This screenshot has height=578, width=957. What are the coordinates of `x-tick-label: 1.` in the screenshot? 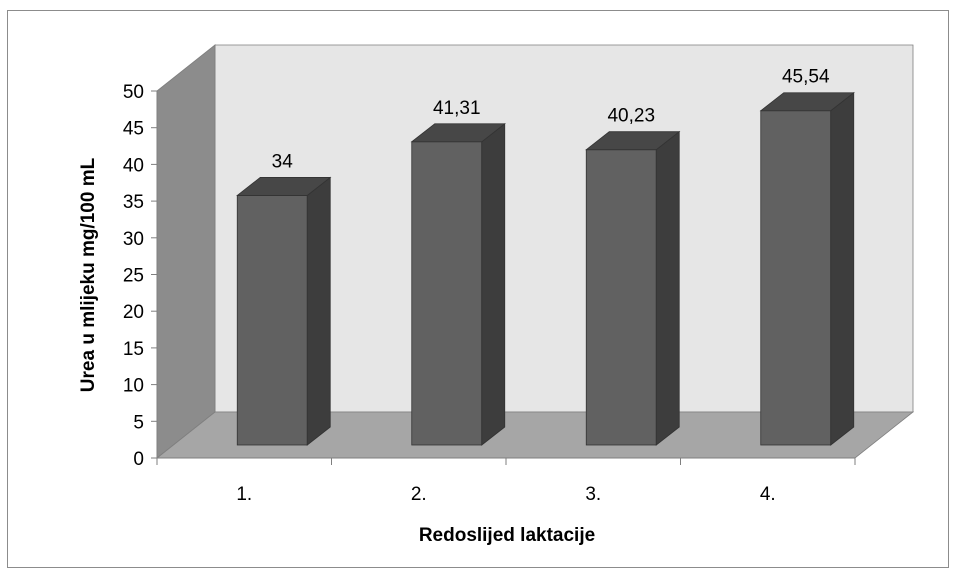 It's located at (244, 494).